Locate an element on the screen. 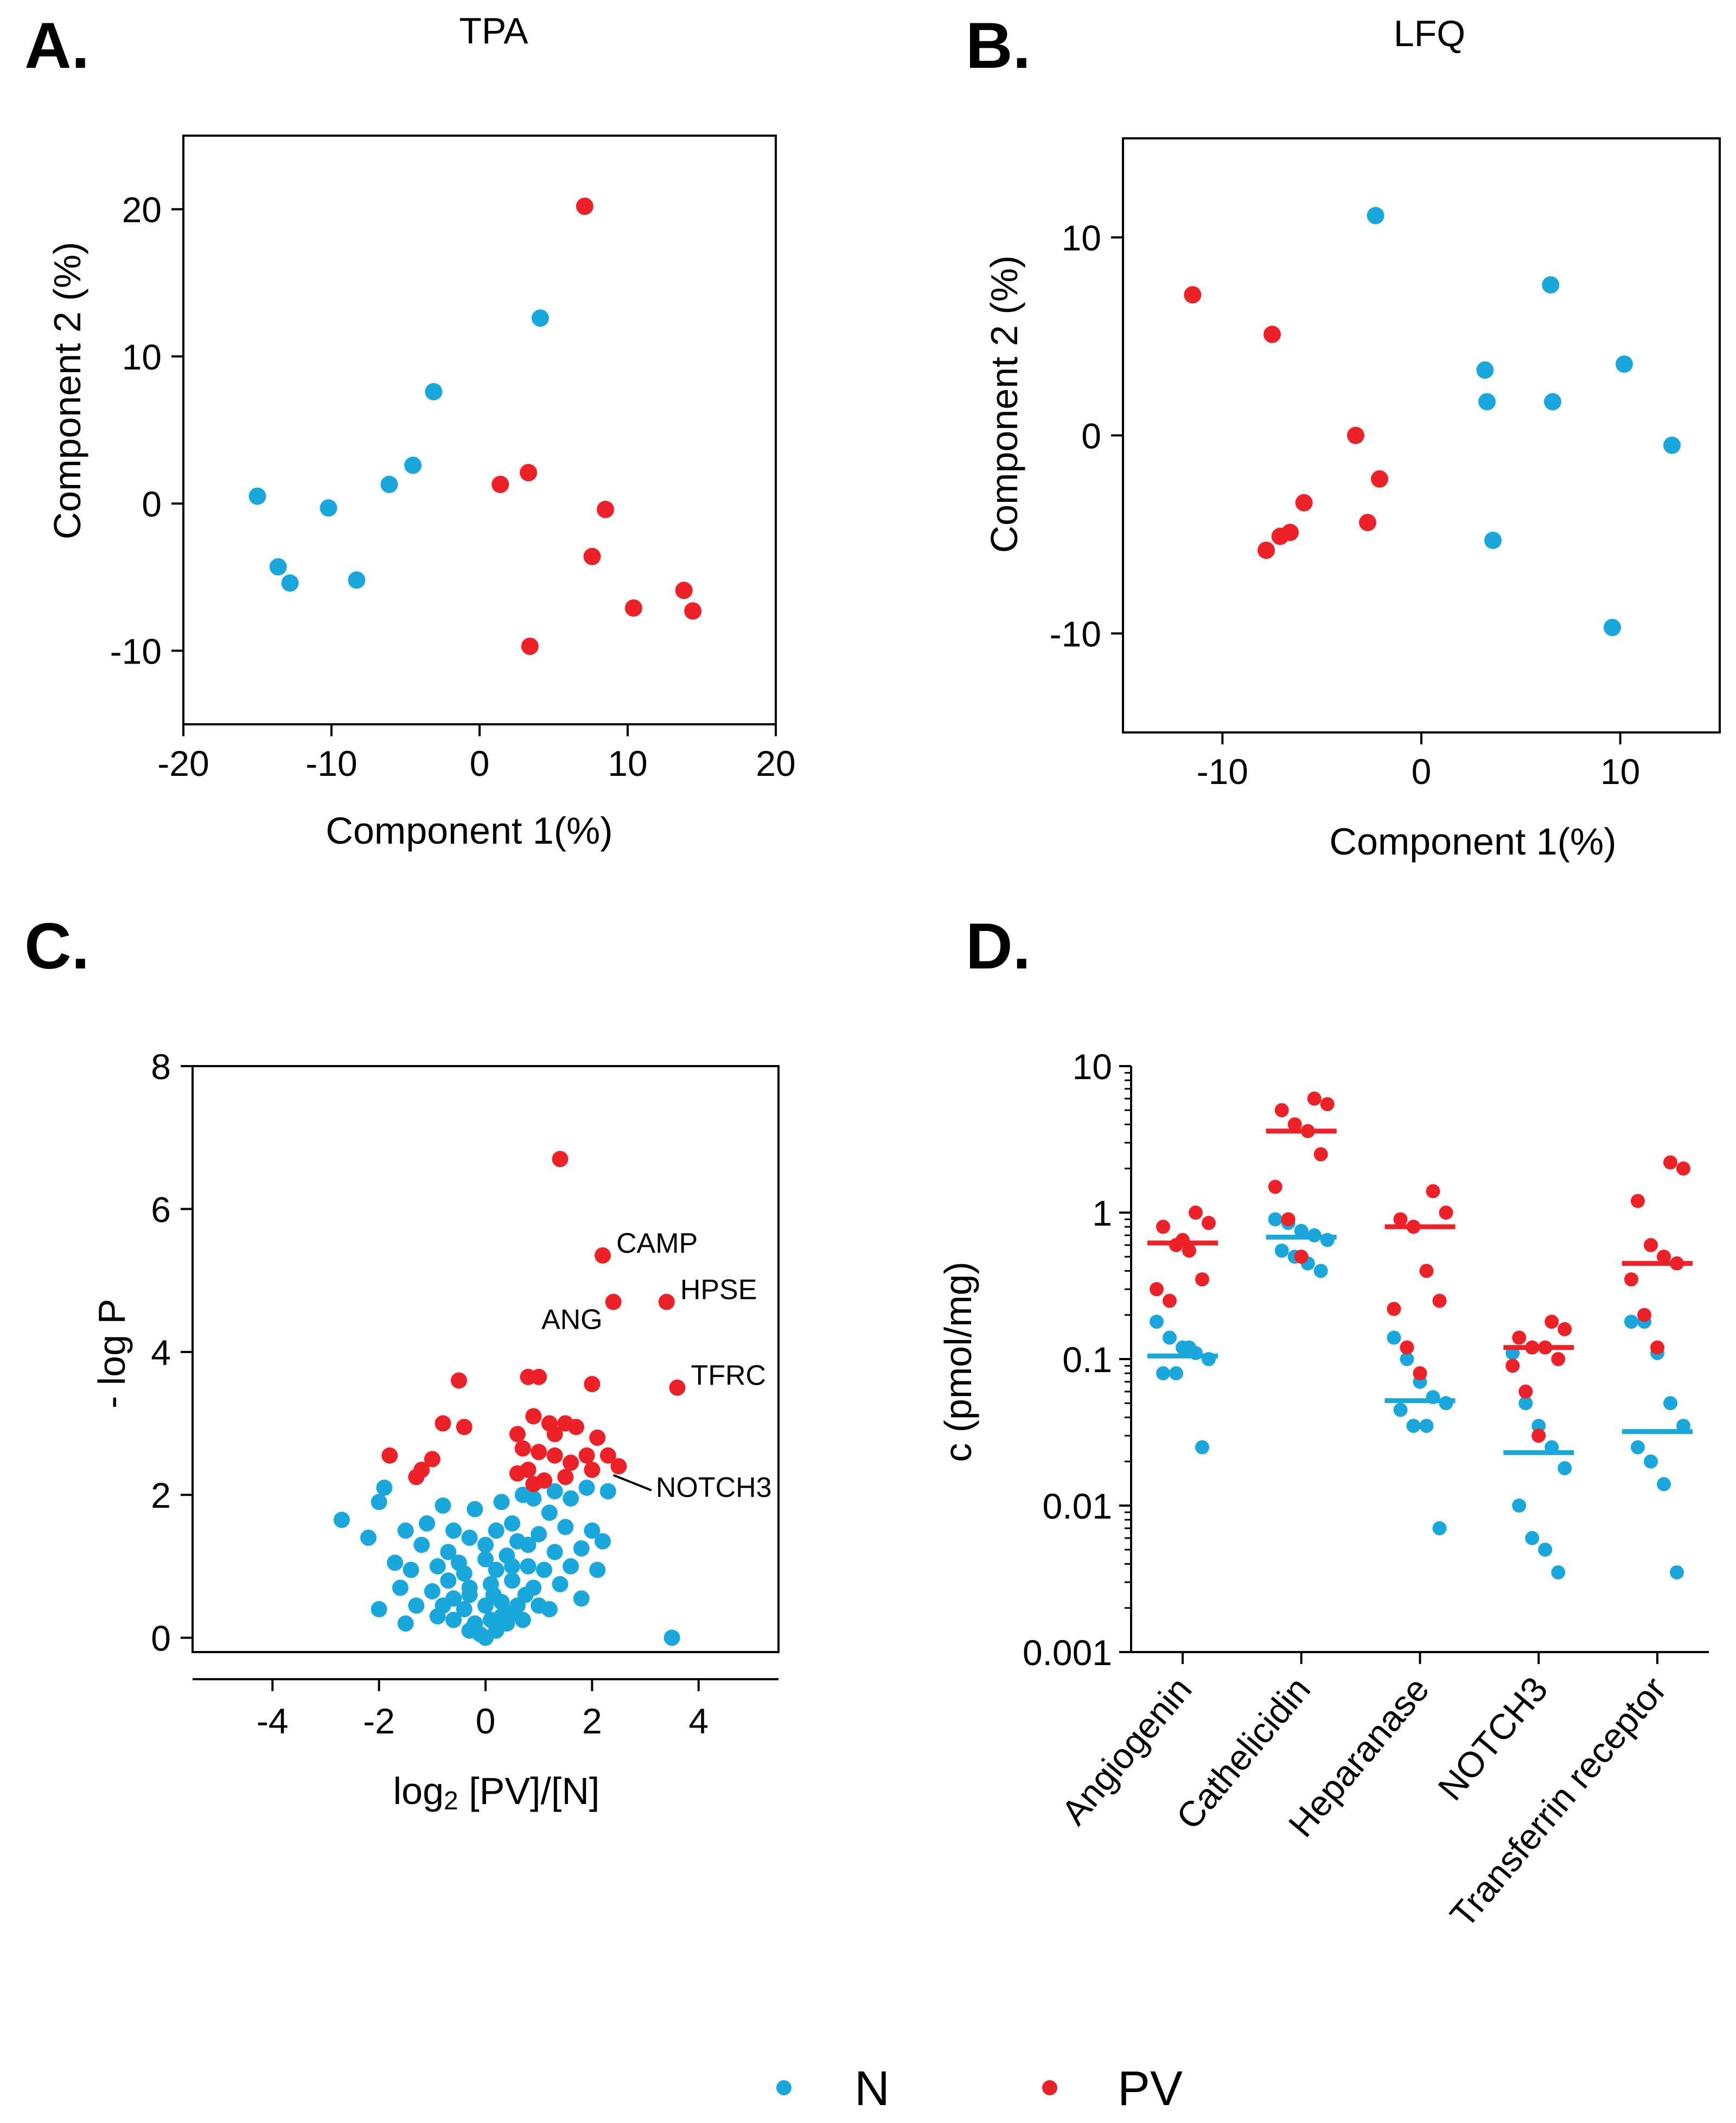 The width and height of the screenshot is (1736, 2123). panel-c-ytick-label: 6 is located at coordinates (161, 1209).